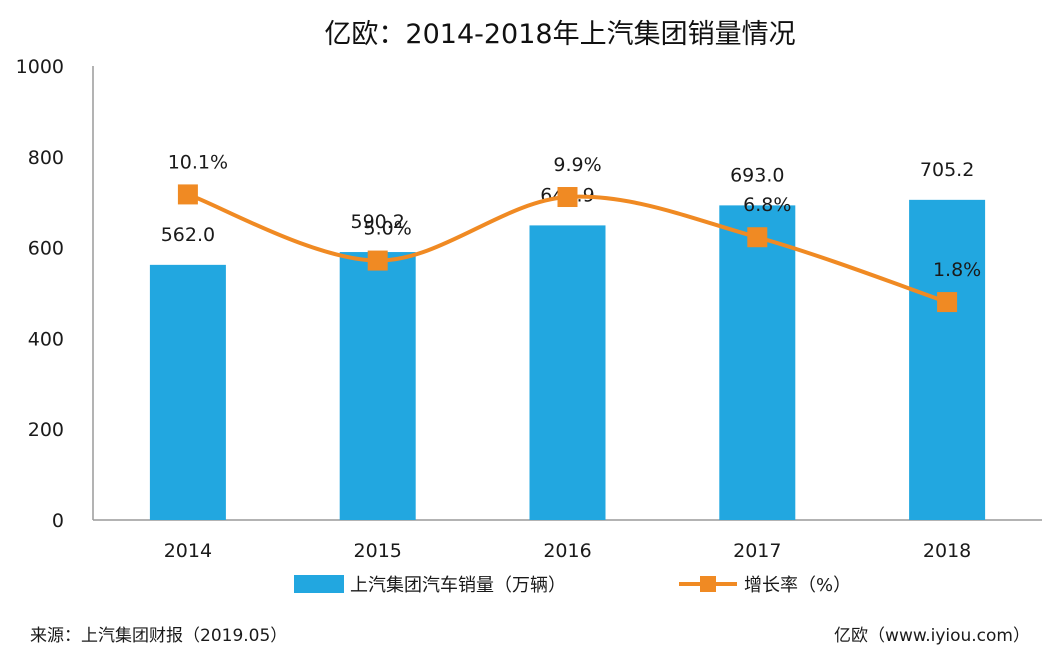 Image resolution: width=1046 pixels, height=655 pixels. I want to click on x-tick-label: 2014, so click(188, 551).